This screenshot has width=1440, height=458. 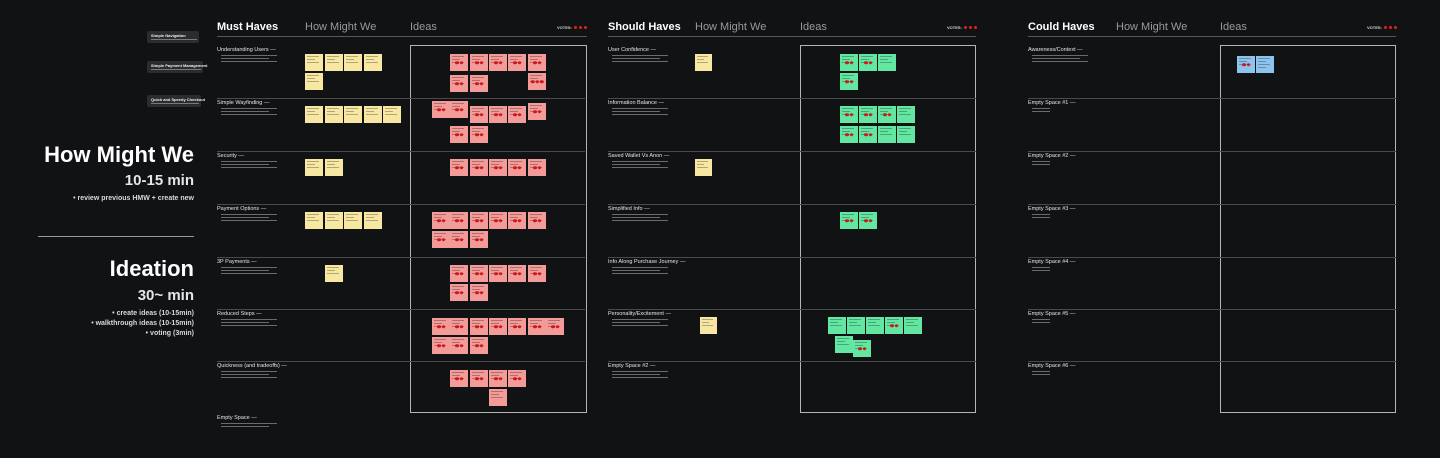 What do you see at coordinates (1041, 267) in the screenshot?
I see `description-line` at bounding box center [1041, 267].